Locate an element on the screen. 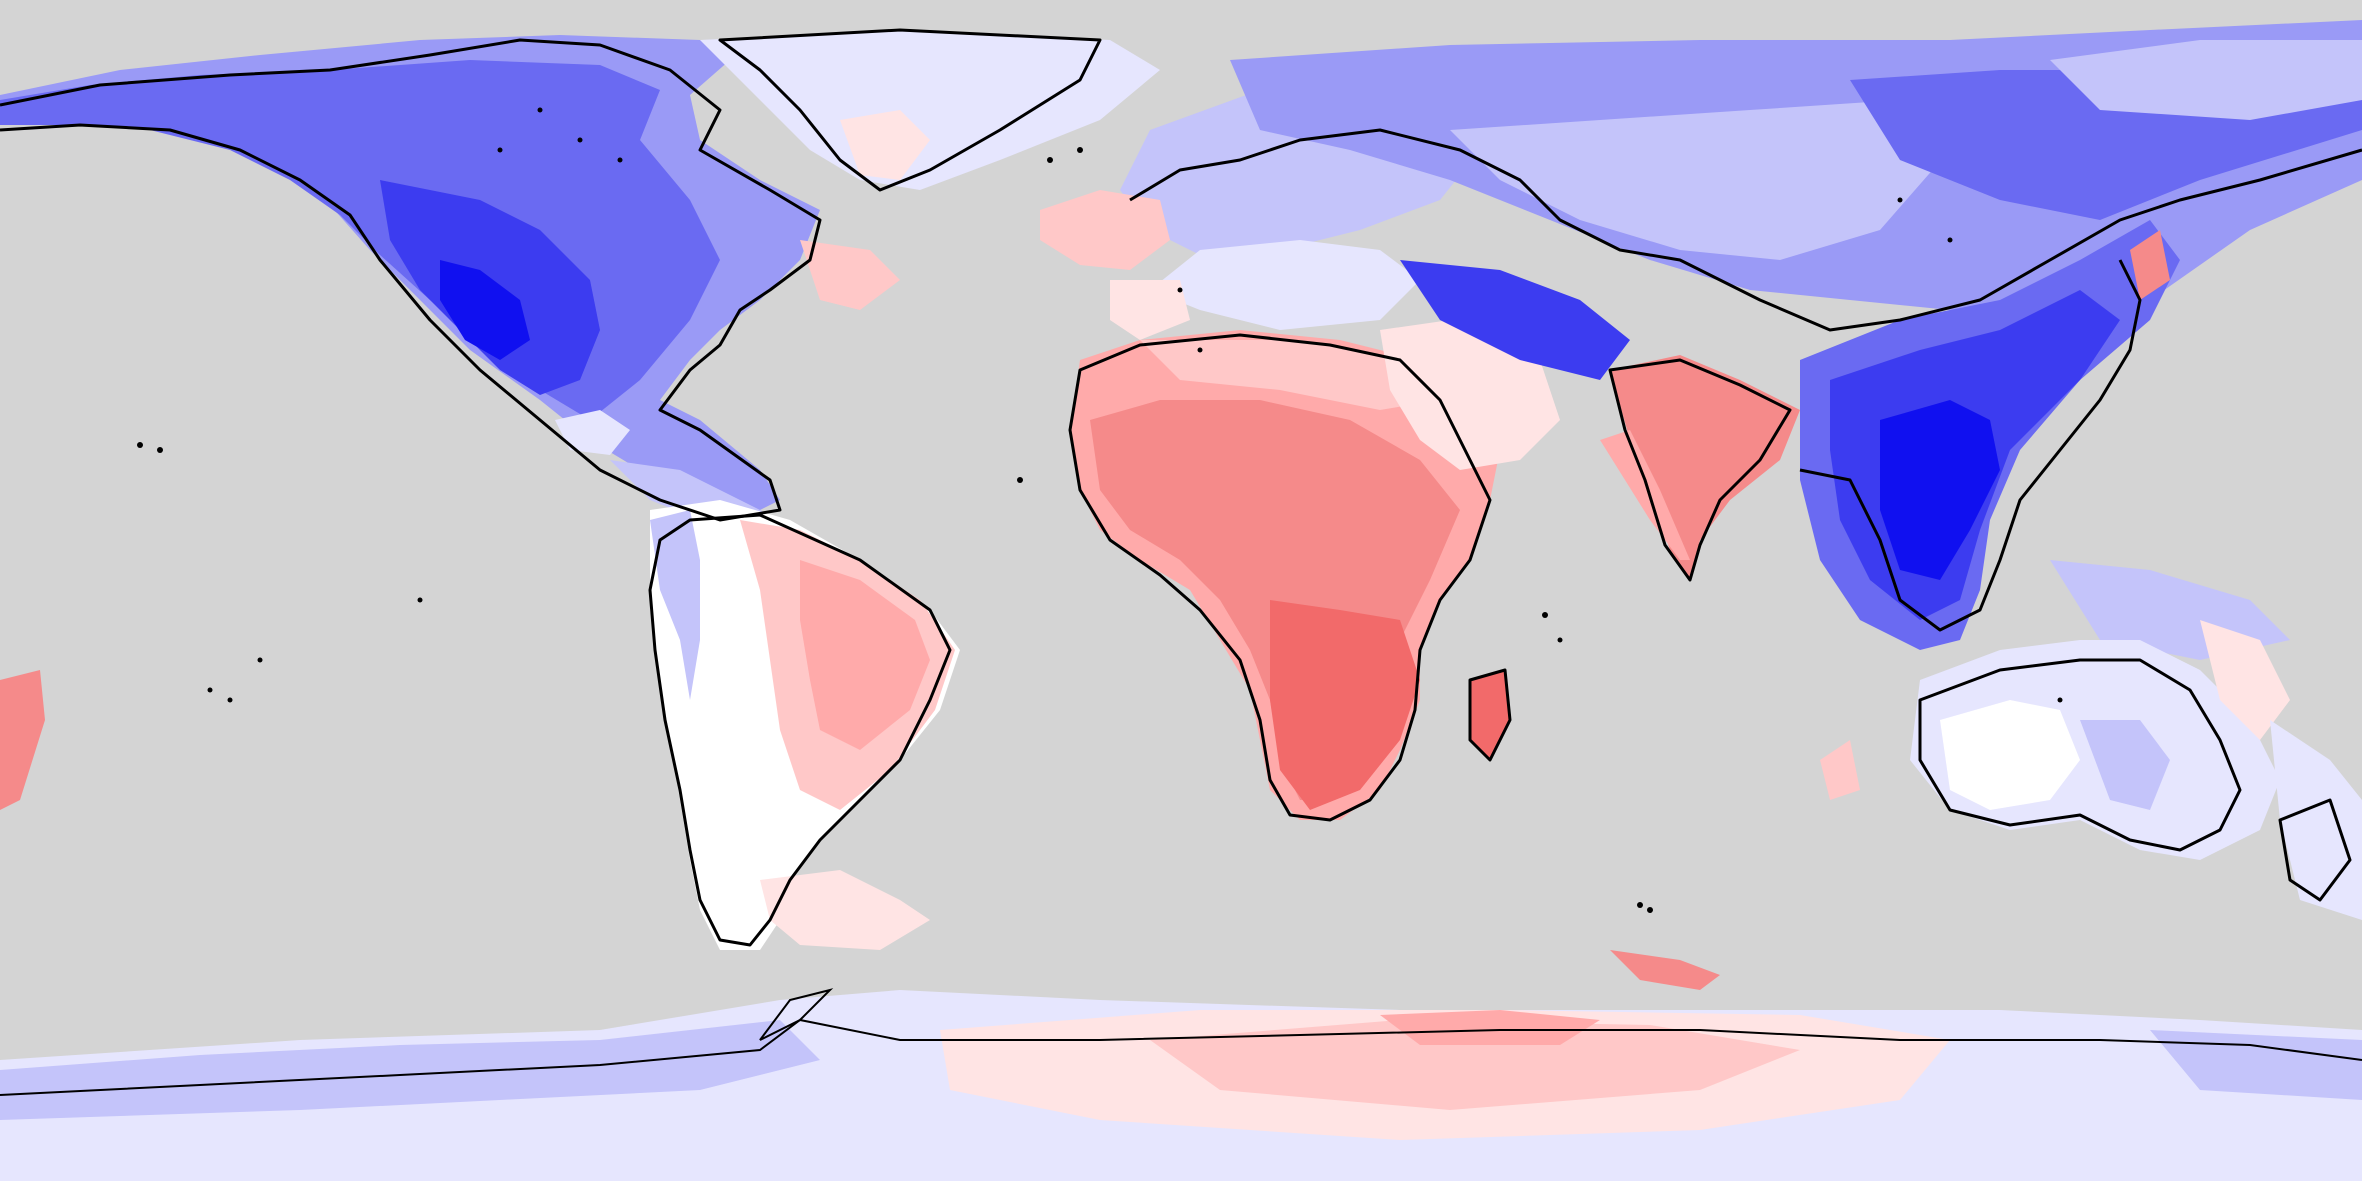 The height and width of the screenshot is (1181, 2362). region-europe is located at coordinates (1260, 215).